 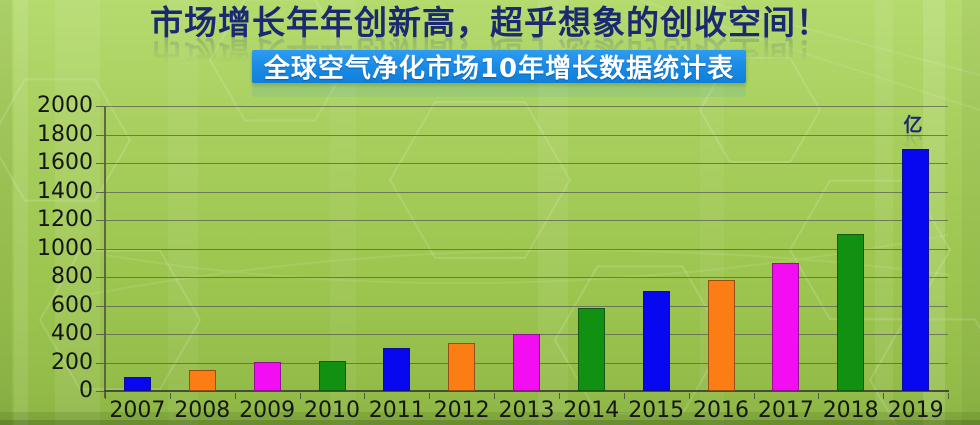 I want to click on x-axis-label: 2008, so click(x=202, y=410).